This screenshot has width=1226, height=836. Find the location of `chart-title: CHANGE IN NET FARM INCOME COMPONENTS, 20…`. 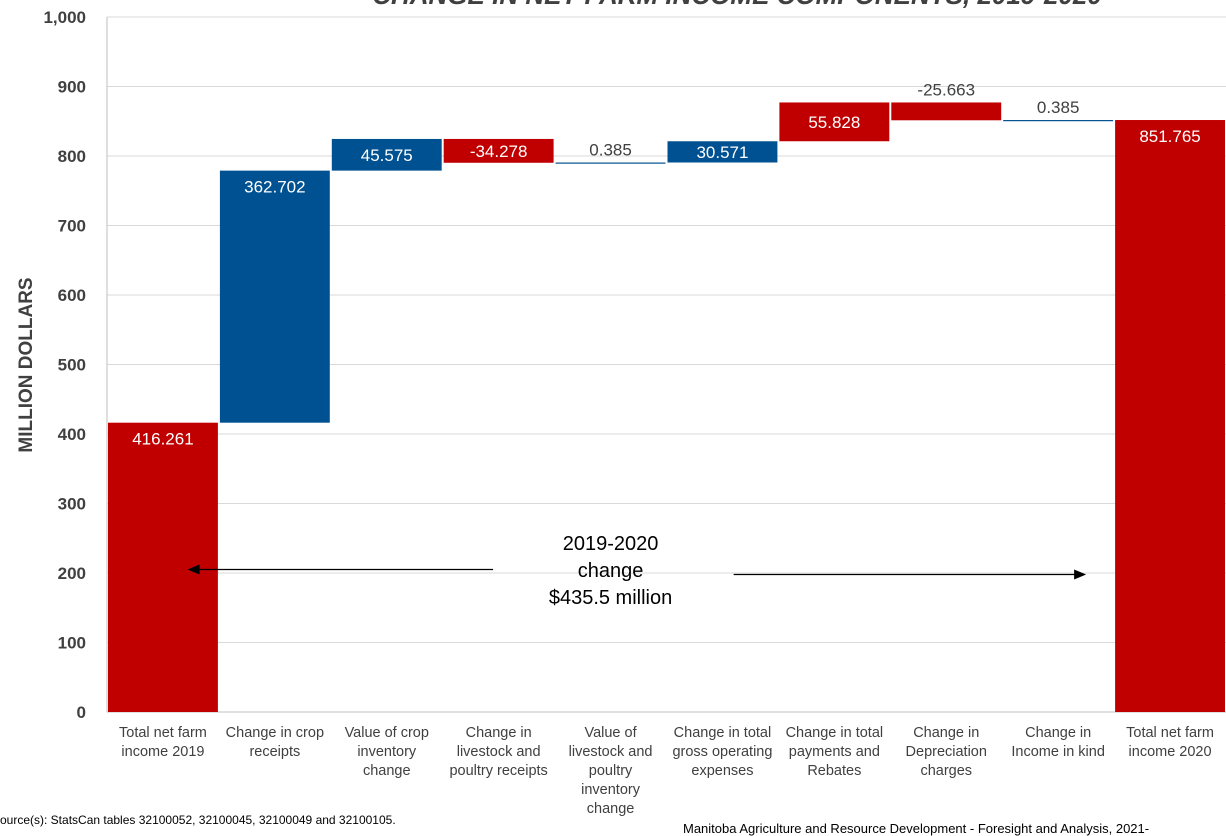

chart-title: CHANGE IN NET FARM INCOME COMPONENTS, 20… is located at coordinates (737, 5).